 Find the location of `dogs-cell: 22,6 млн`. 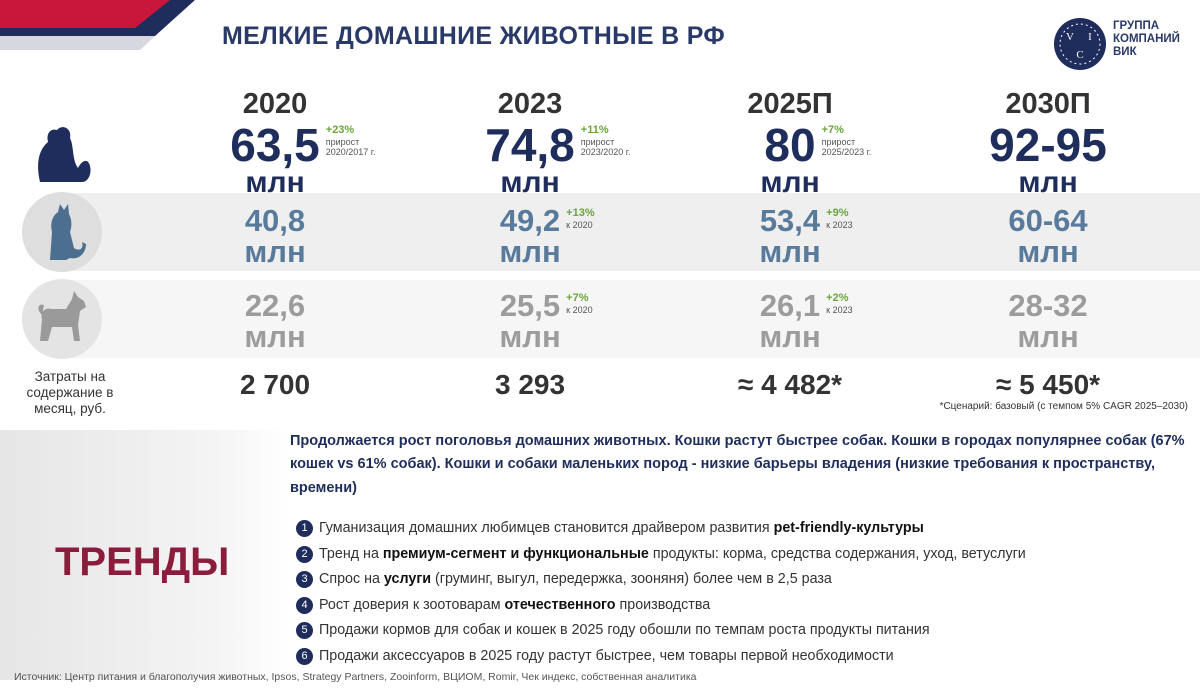

dogs-cell: 22,6 млн is located at coordinates (274, 321).